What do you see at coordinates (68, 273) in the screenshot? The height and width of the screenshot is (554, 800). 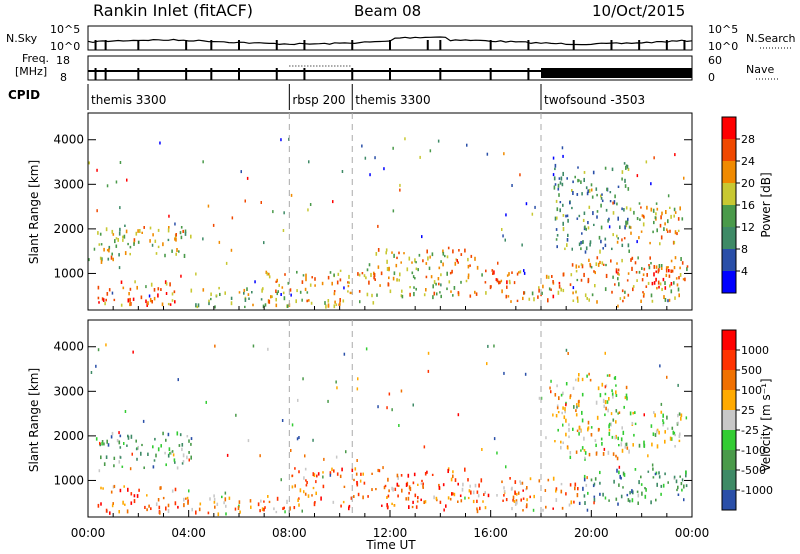 I see `power-ytick-label-3: 1000` at bounding box center [68, 273].